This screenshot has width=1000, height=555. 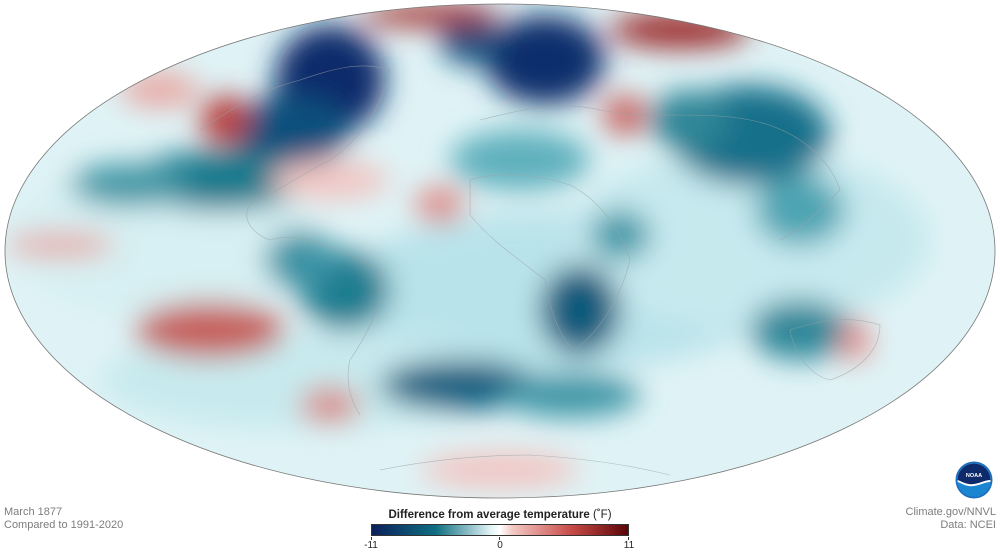 I want to click on source-text: Data: NCEI, so click(x=968, y=525).